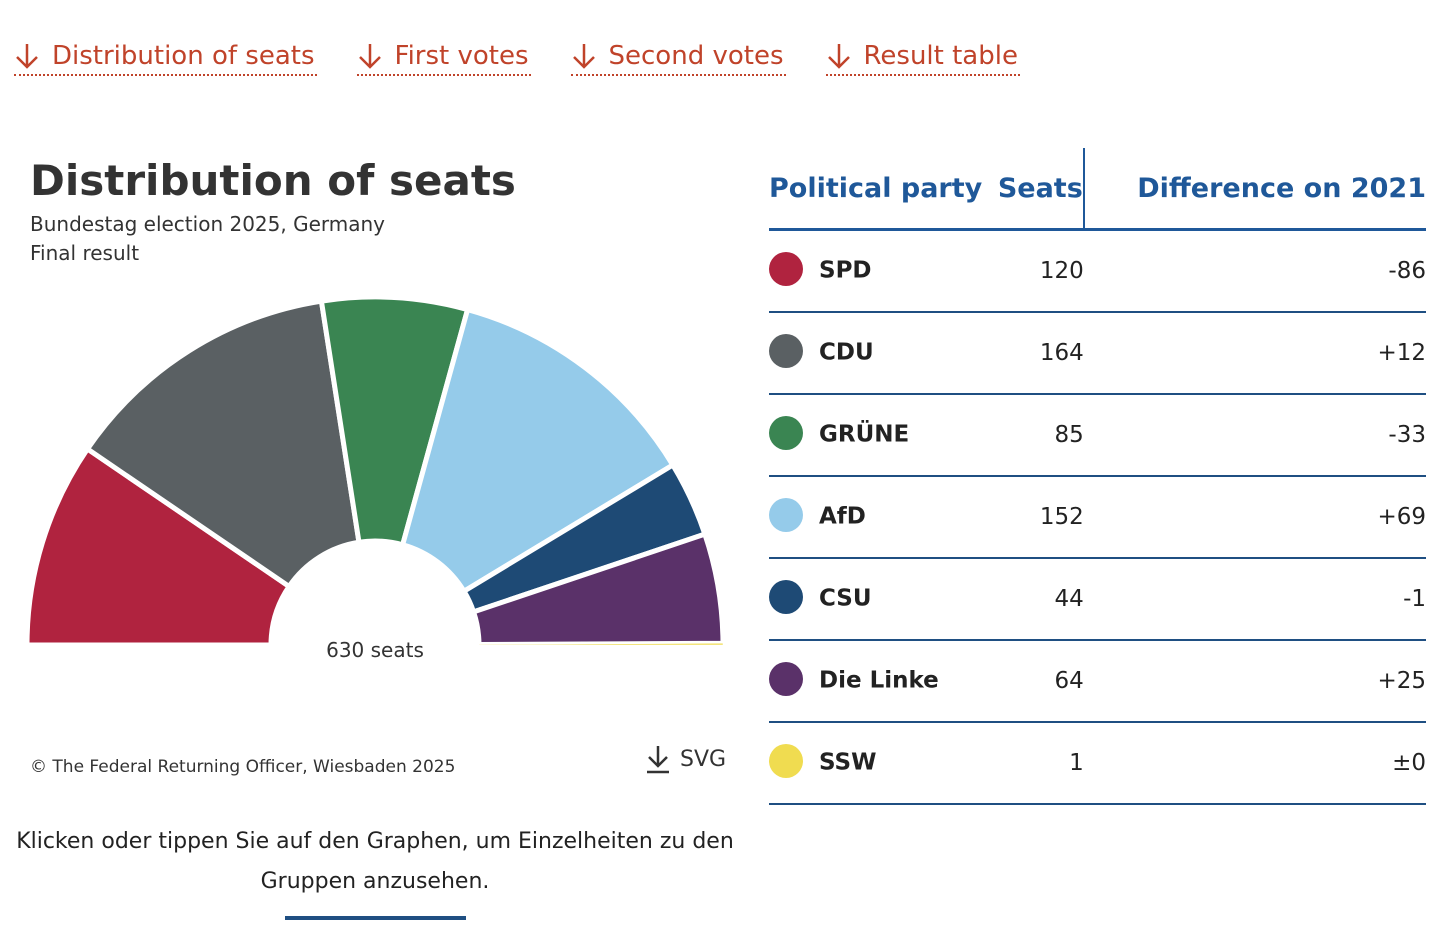 The width and height of the screenshot is (1442, 936). Describe the element at coordinates (876, 517) in the screenshot. I see `party-cell: AfD` at that location.